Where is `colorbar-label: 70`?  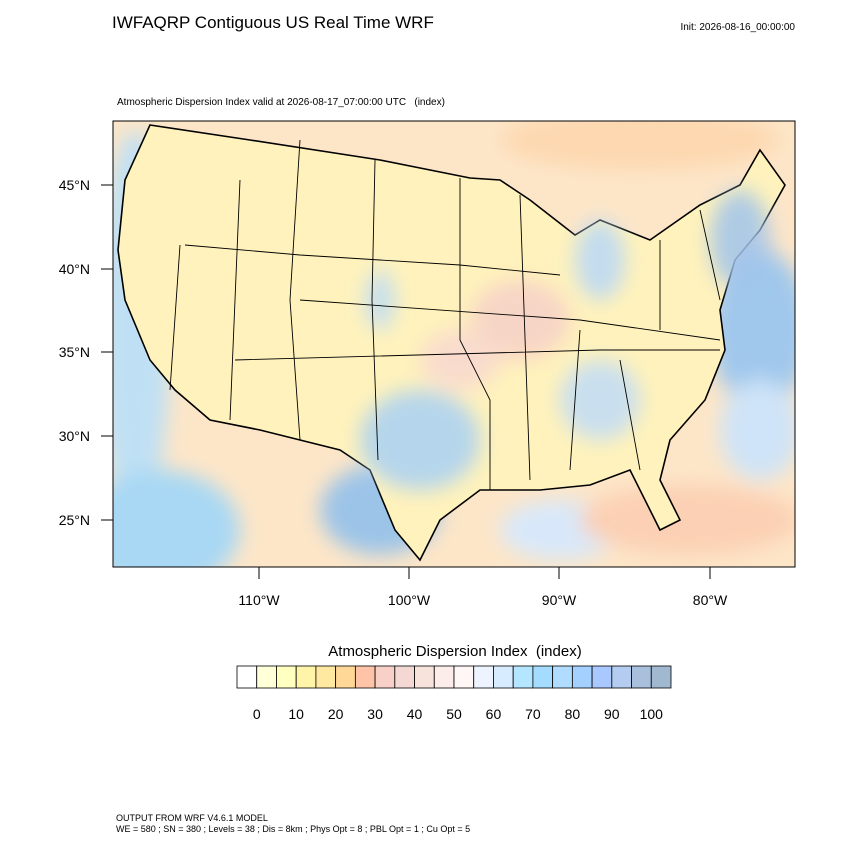
colorbar-label: 70 is located at coordinates (533, 714).